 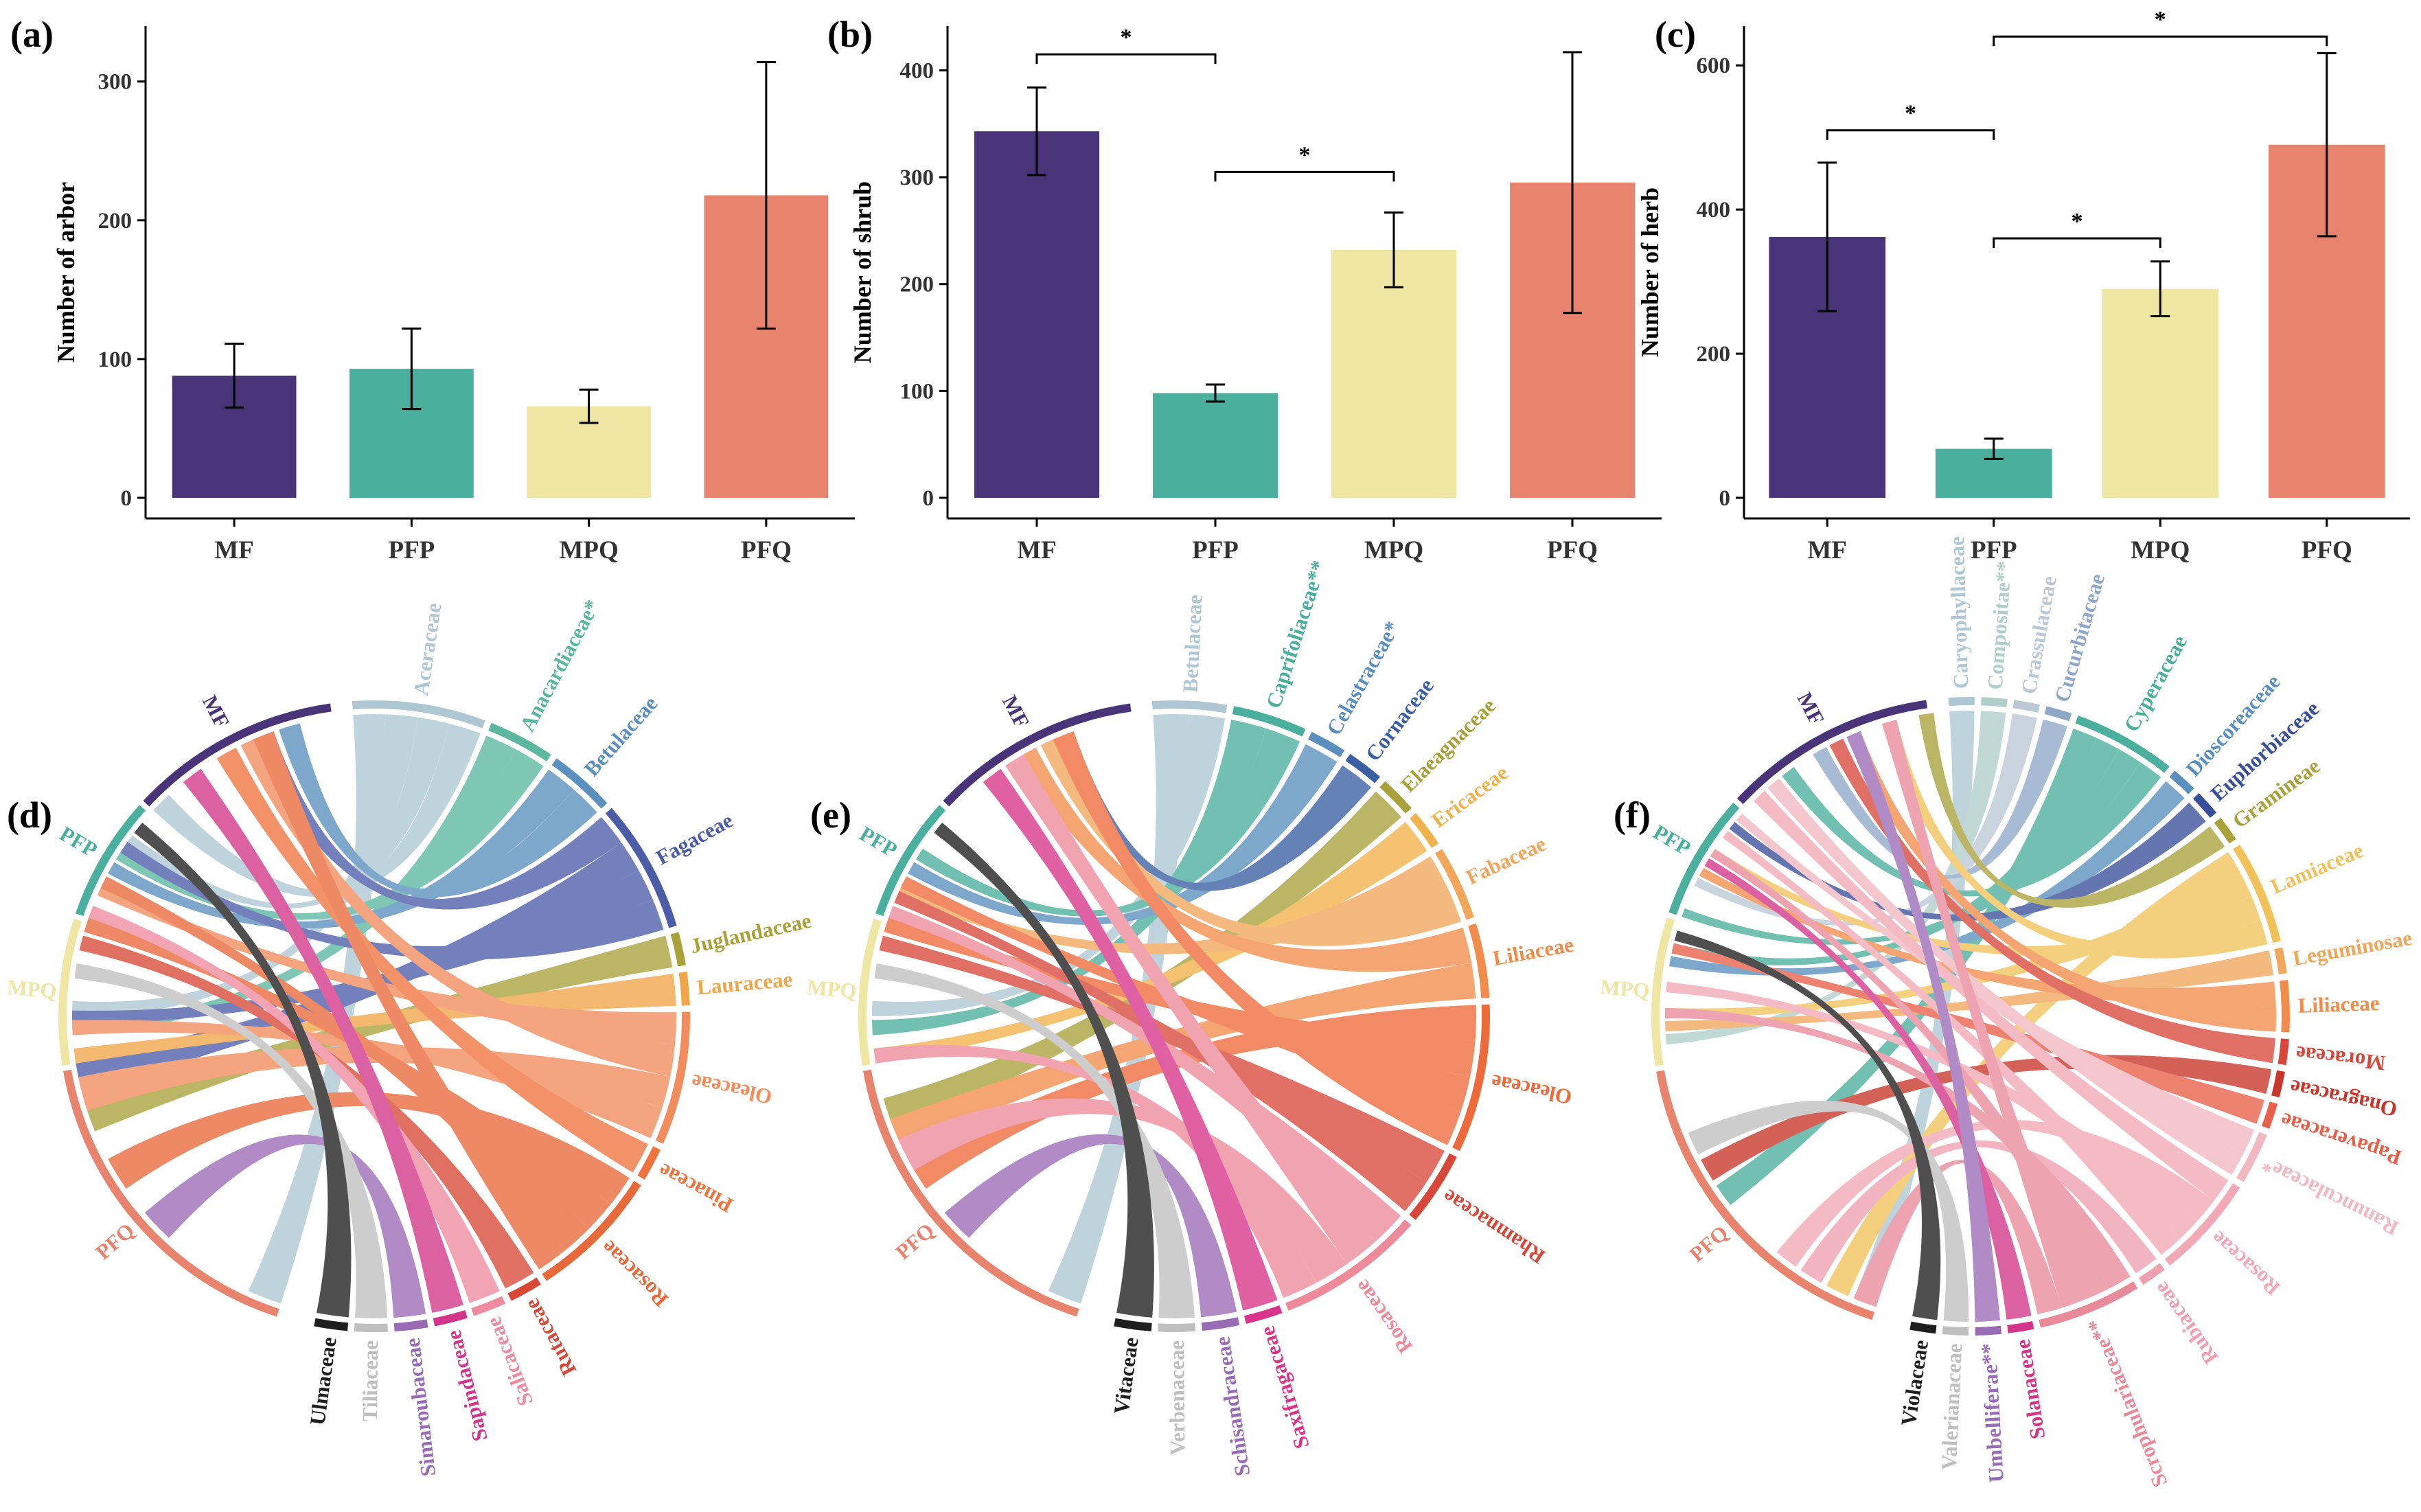 What do you see at coordinates (1952, 1407) in the screenshot?
I see `family-label: Valerianaceae` at bounding box center [1952, 1407].